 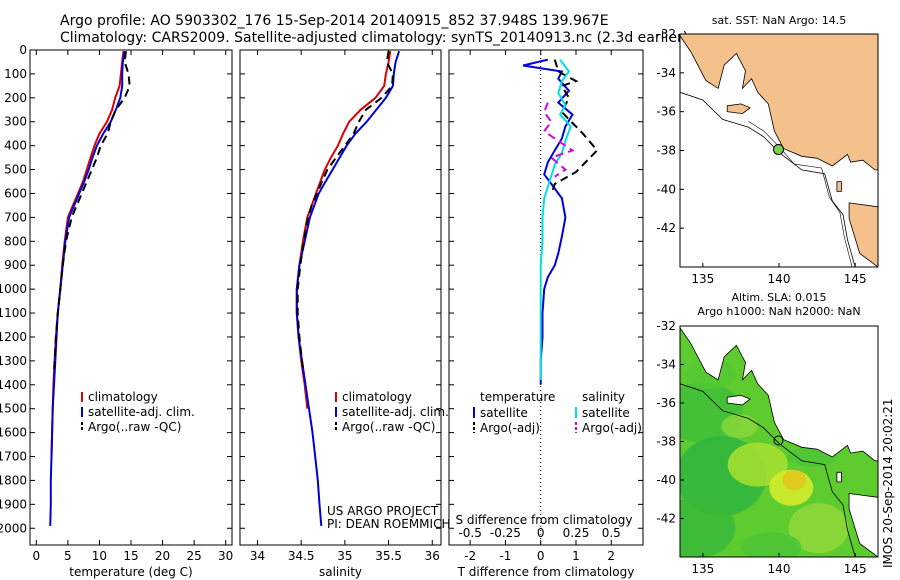 What do you see at coordinates (470, 556) in the screenshot?
I see `difference-xtick-label: -2` at bounding box center [470, 556].